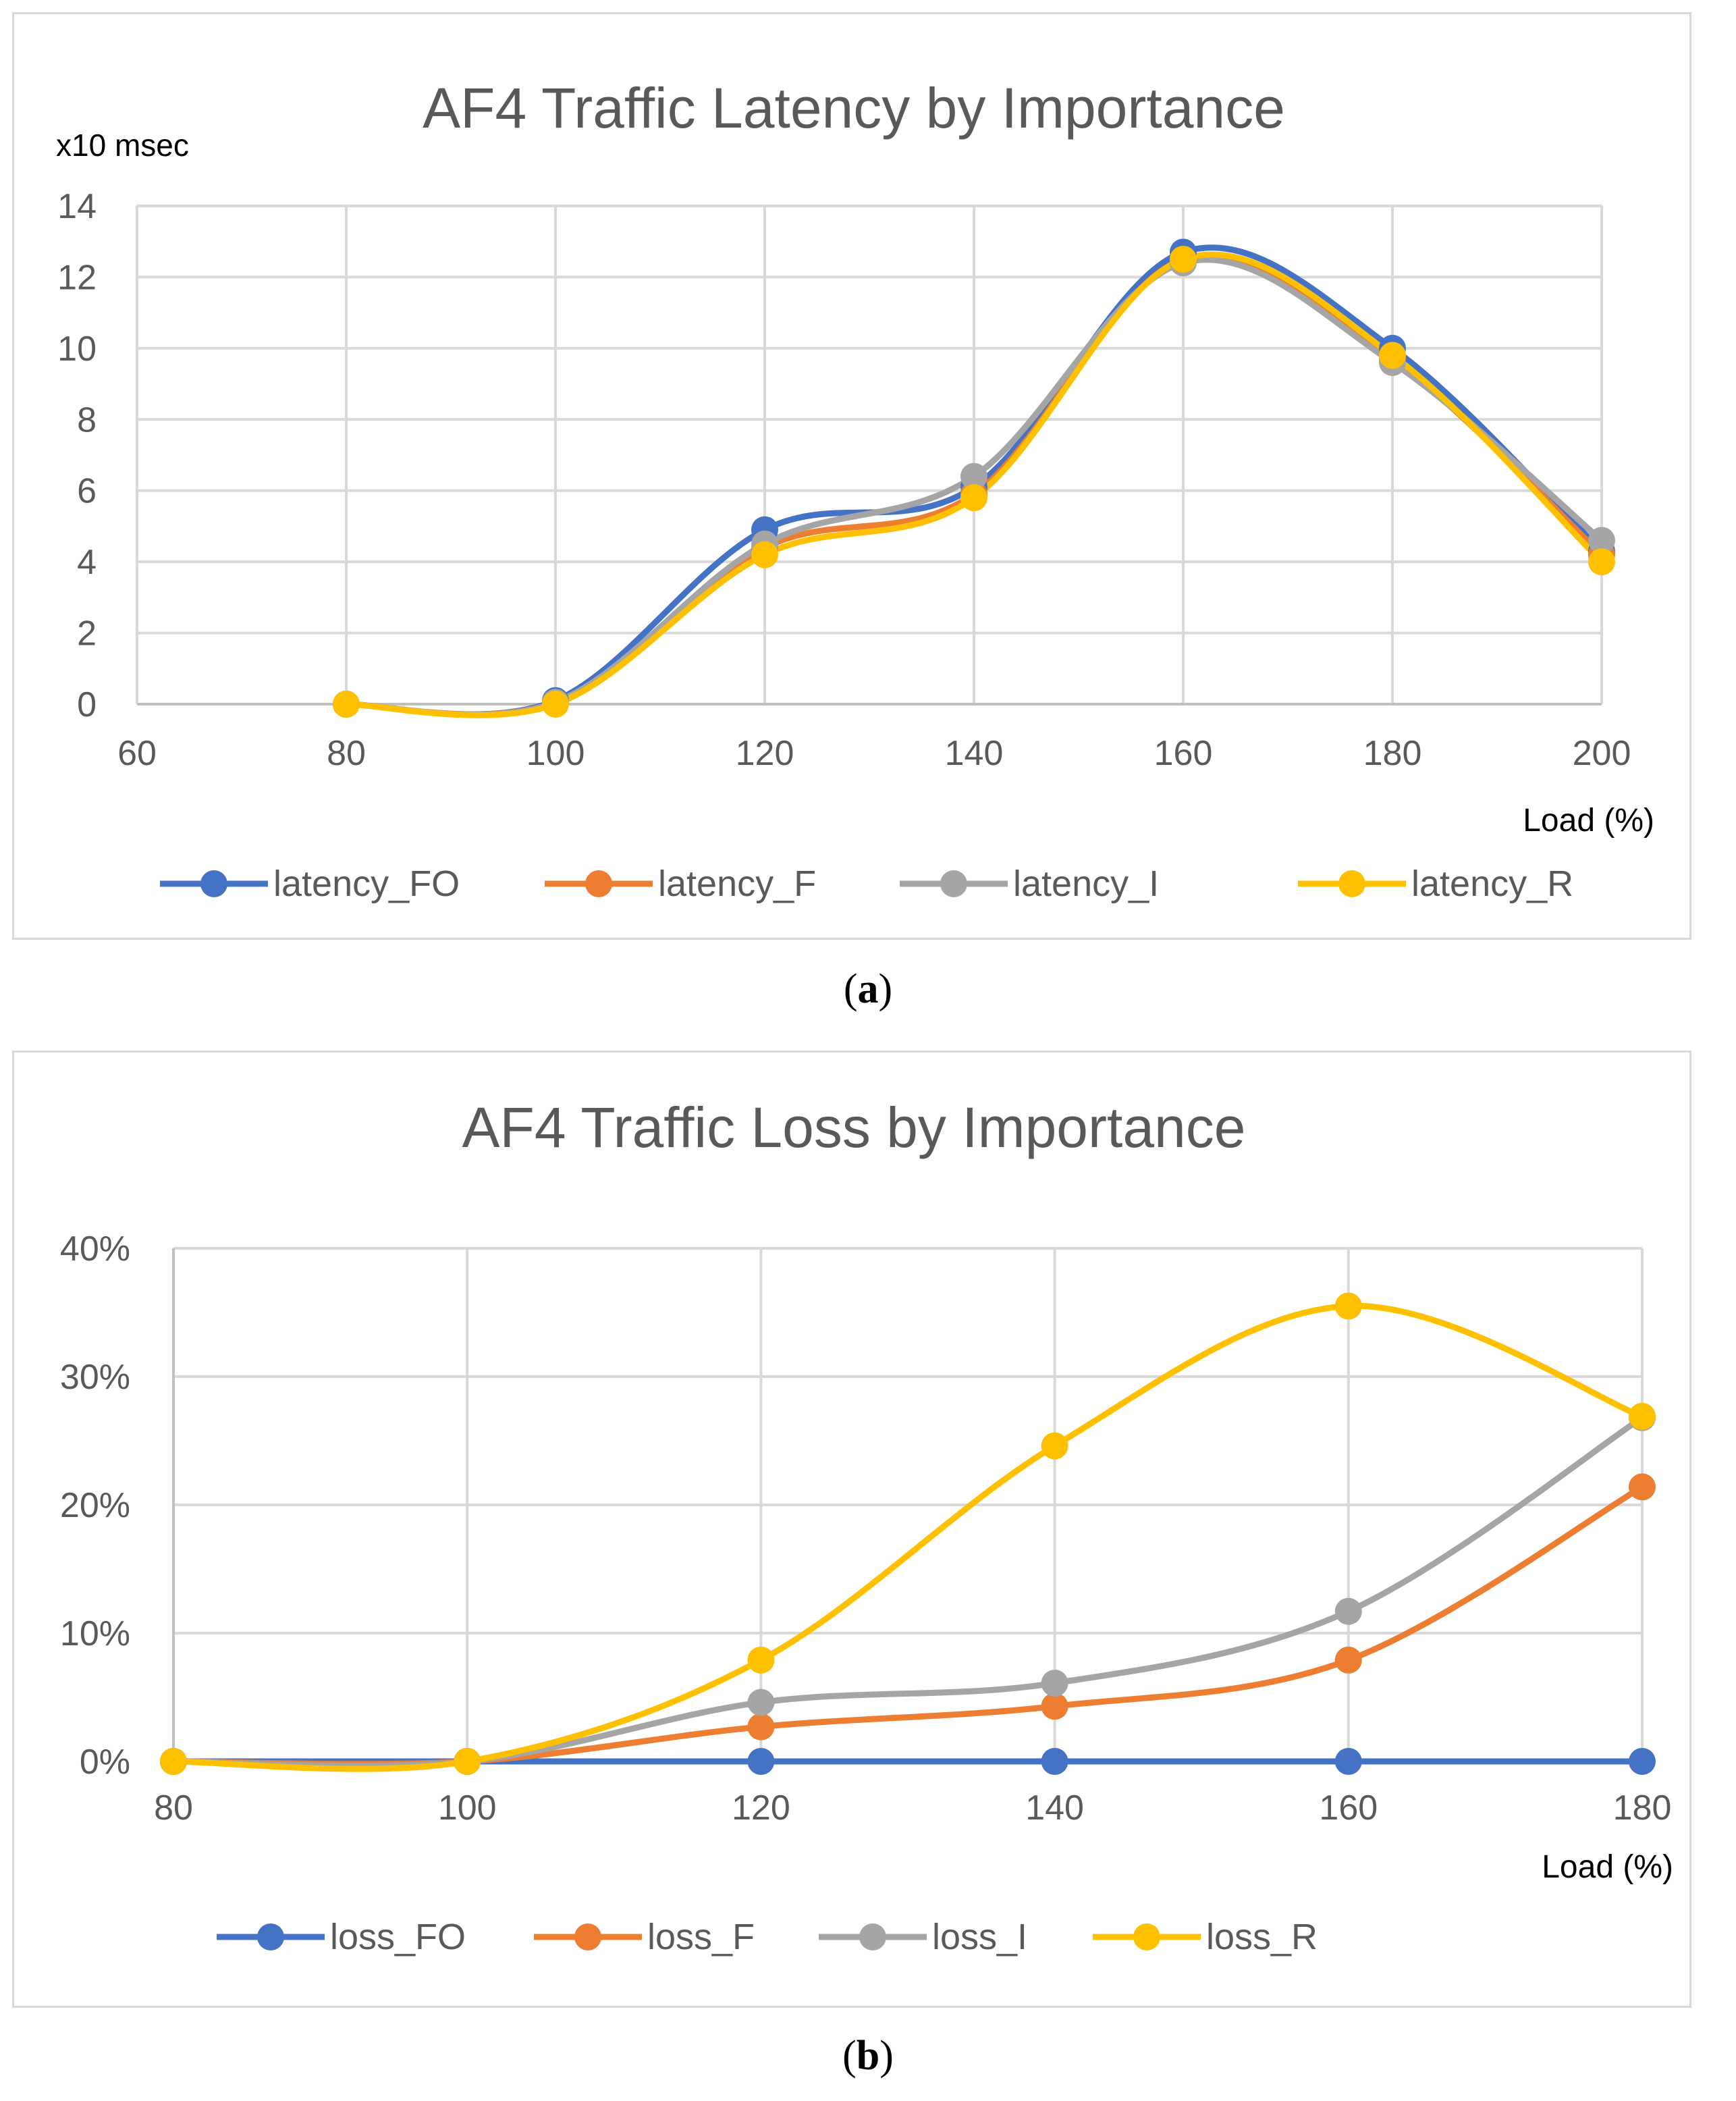 The image size is (1736, 2101). Describe the element at coordinates (737, 883) in the screenshot. I see `legend-label-latency_F: latency_F` at that location.